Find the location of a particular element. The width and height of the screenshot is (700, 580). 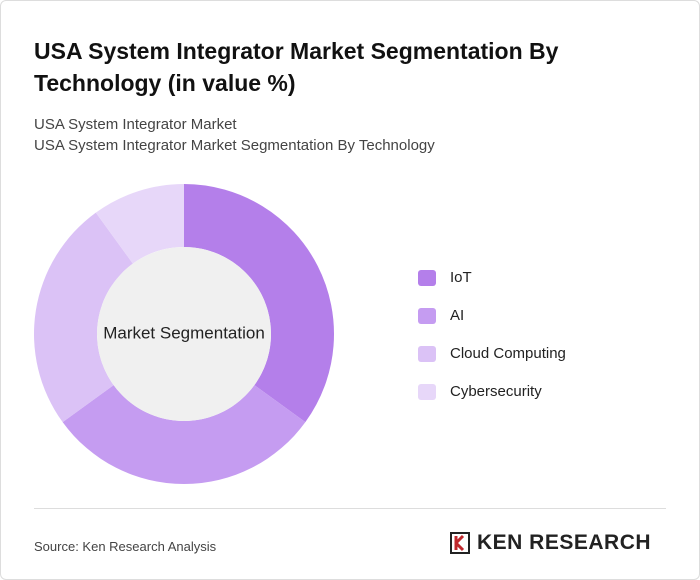

donut-hole is located at coordinates (184, 334).